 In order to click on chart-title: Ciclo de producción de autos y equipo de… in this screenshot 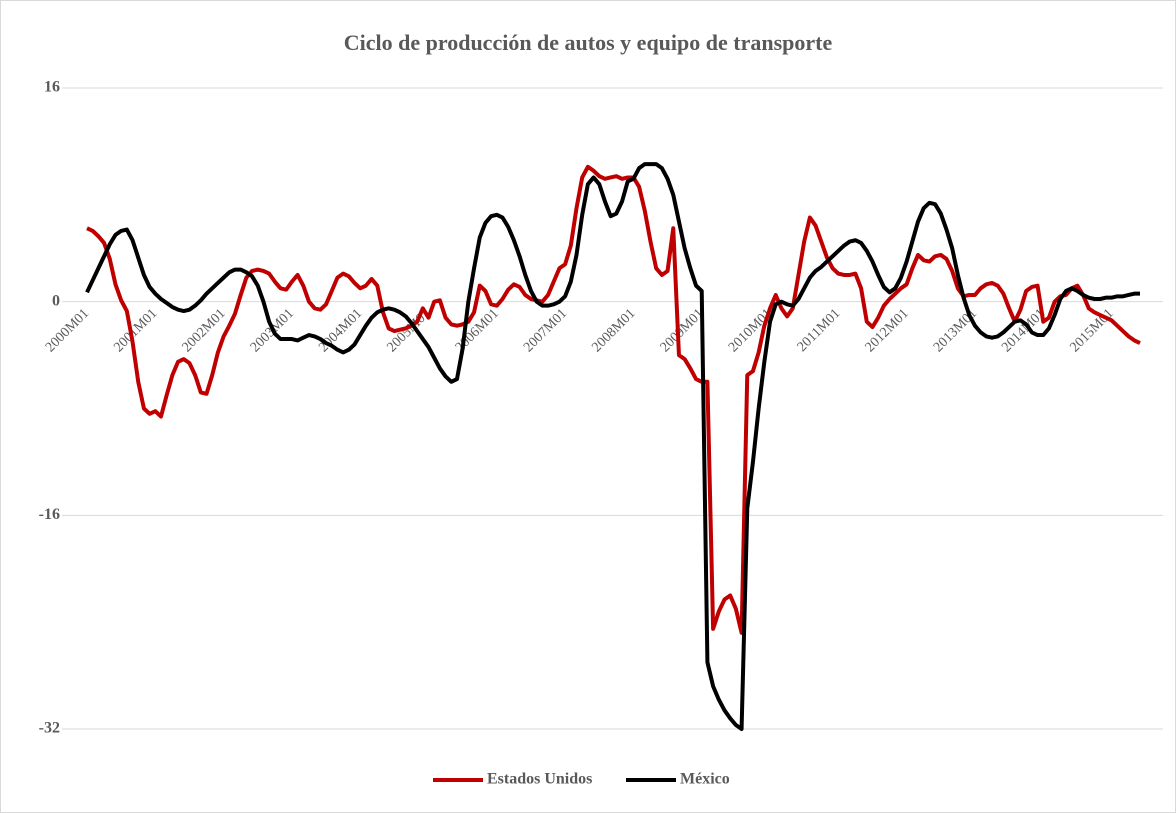, I will do `click(588, 42)`.